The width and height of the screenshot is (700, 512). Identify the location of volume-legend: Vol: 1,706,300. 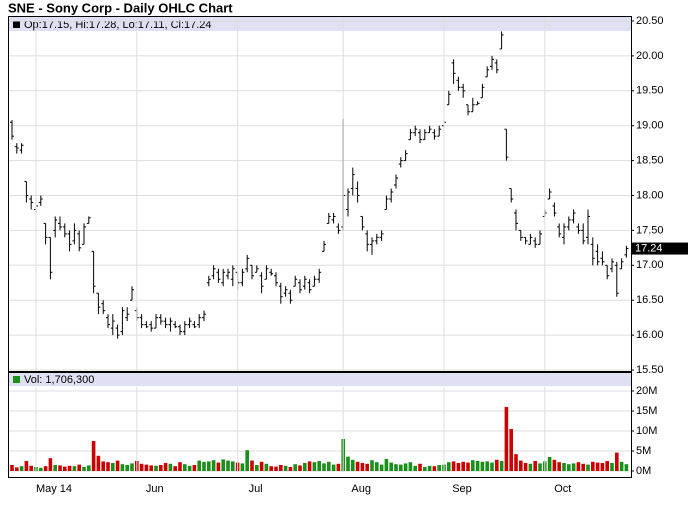
(59, 380).